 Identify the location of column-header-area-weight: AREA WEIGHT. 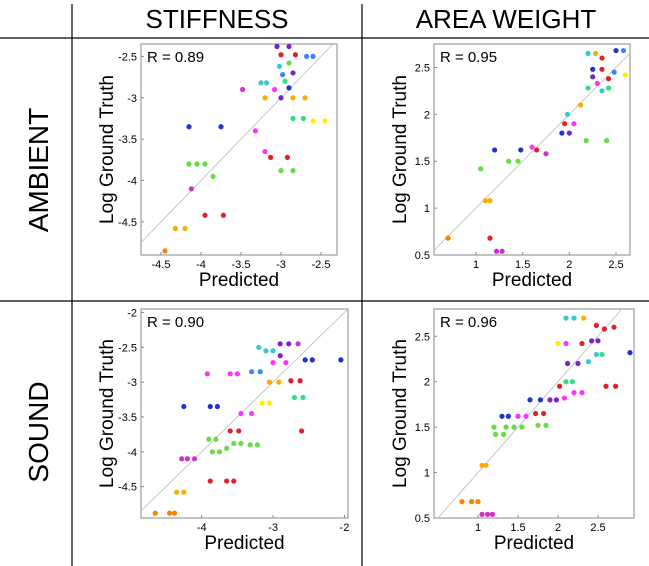
(506, 19).